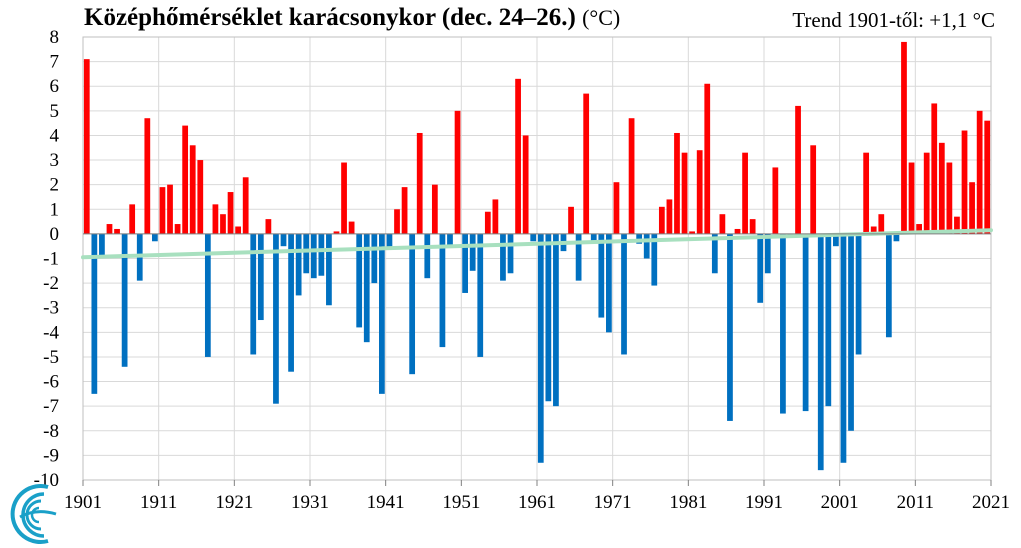 This screenshot has height=548, width=1021. What do you see at coordinates (33, 514) in the screenshot?
I see `weather-service-logo` at bounding box center [33, 514].